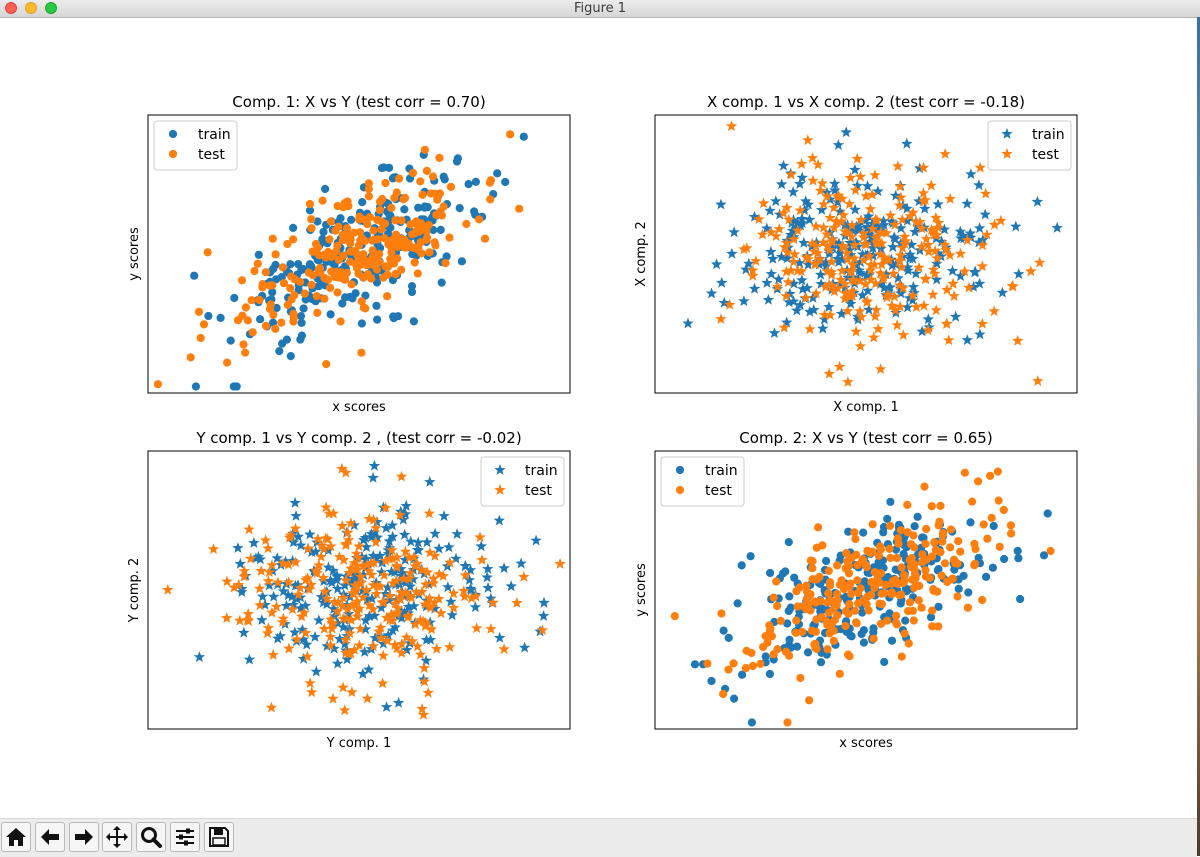 The width and height of the screenshot is (1200, 857). I want to click on pan-button, so click(117, 837).